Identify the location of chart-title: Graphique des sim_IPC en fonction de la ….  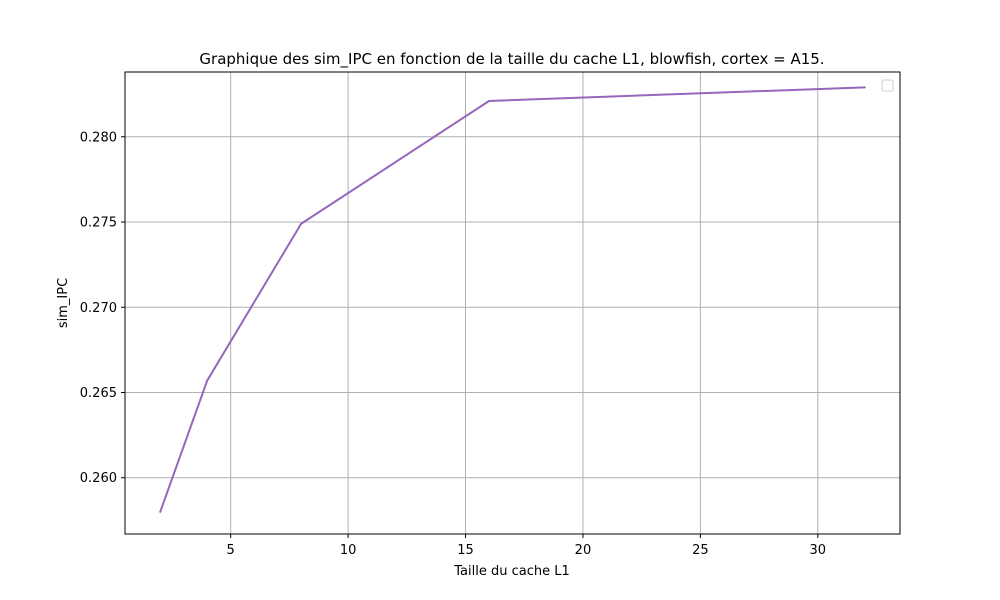
(511, 59).